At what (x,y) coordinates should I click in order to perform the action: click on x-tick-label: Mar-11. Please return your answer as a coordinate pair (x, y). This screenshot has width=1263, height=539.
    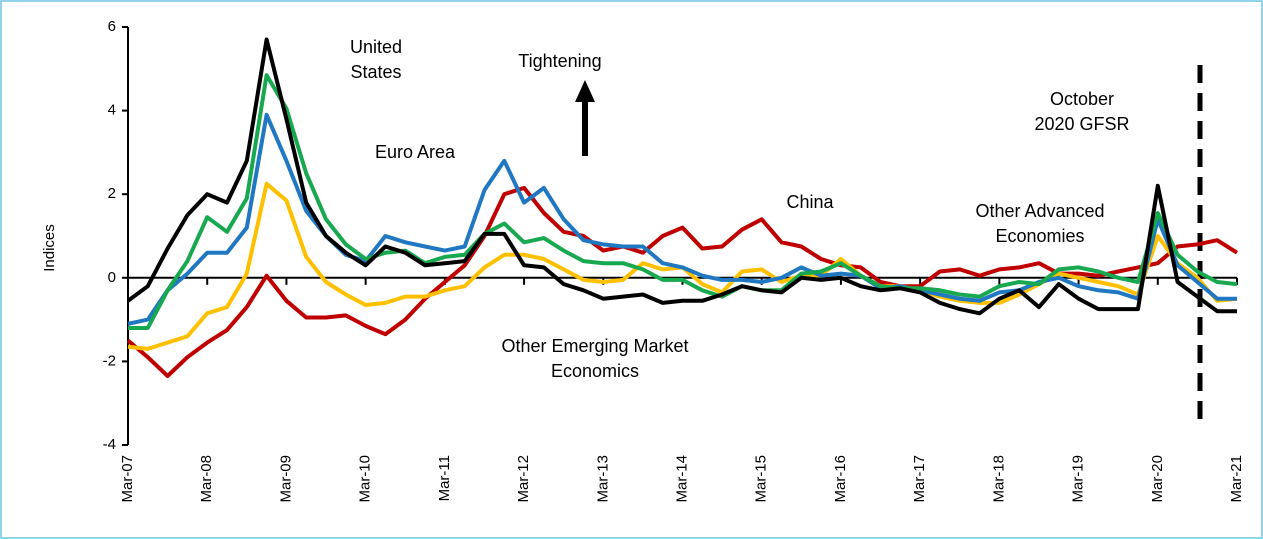
    Looking at the image, I should click on (444, 478).